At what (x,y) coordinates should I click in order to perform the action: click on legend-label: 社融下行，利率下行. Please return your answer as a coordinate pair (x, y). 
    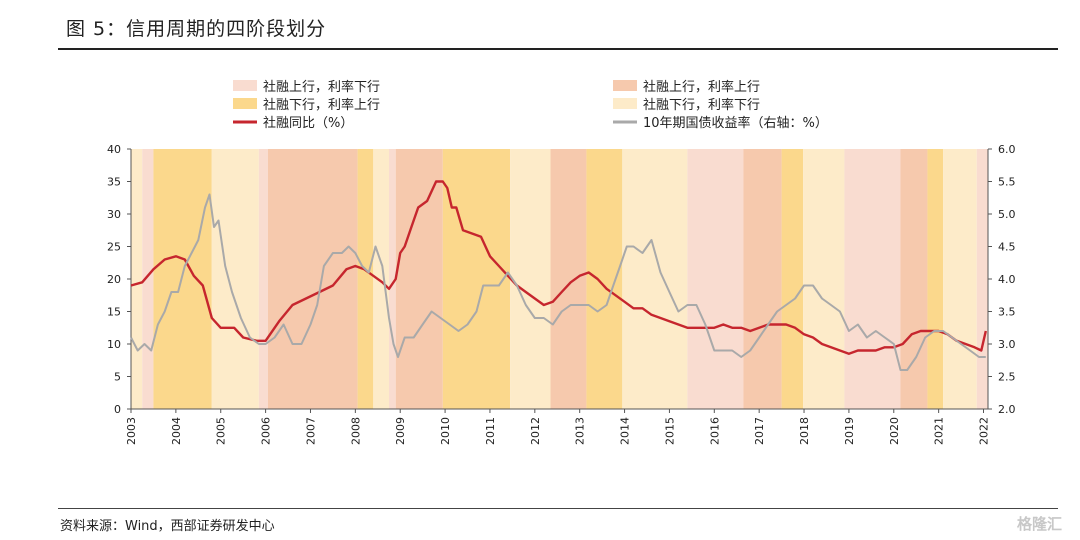
    Looking at the image, I should click on (701, 105).